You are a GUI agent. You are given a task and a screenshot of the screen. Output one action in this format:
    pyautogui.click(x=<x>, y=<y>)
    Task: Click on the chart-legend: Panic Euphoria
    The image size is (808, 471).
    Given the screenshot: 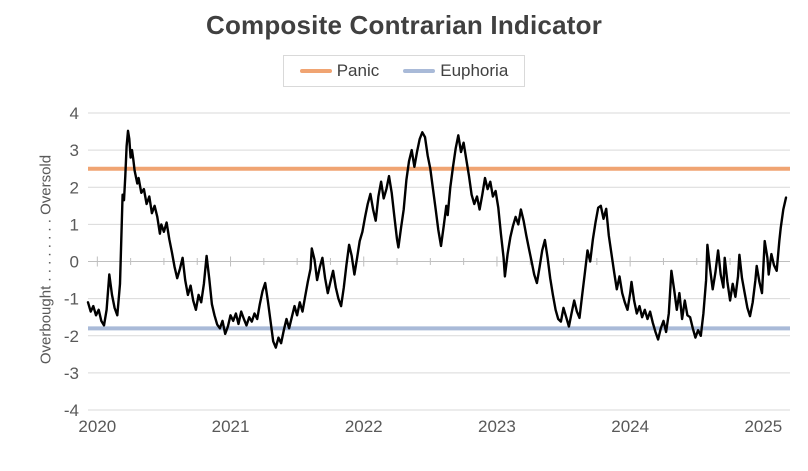 What is the action you would take?
    pyautogui.click(x=404, y=71)
    